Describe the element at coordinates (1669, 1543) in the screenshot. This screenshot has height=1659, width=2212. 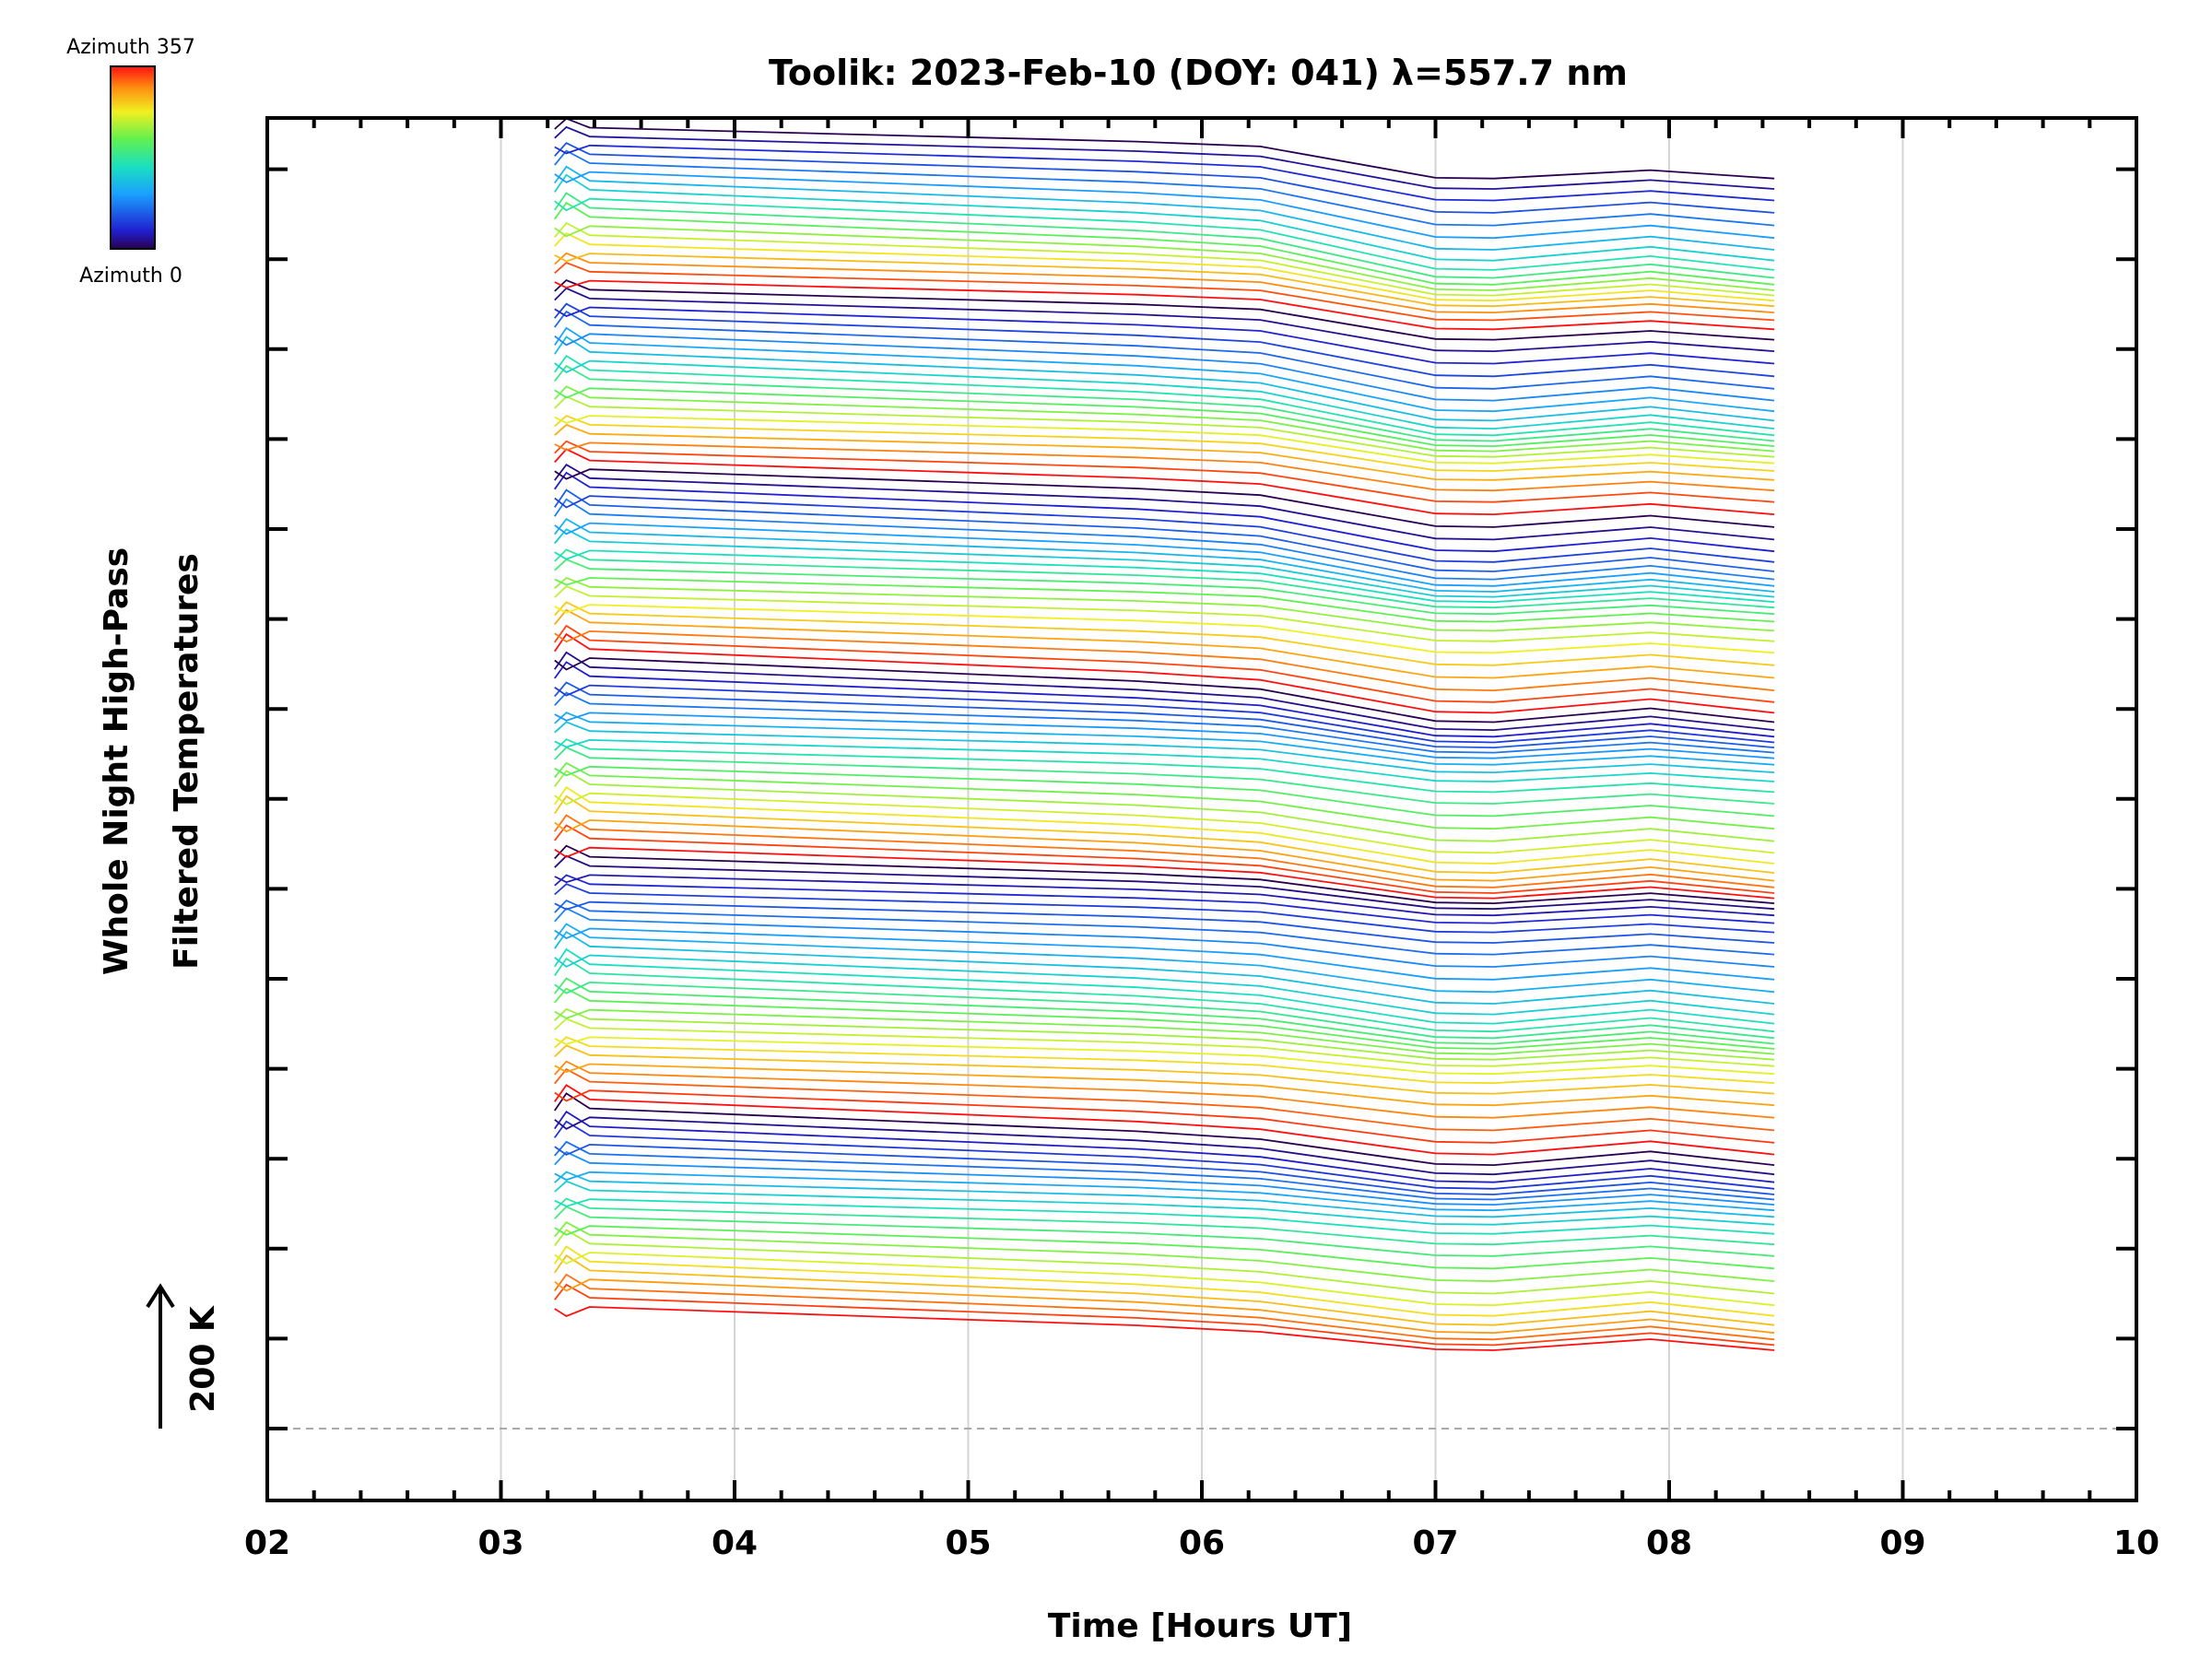
I see `x-tick-label-08: 08` at that location.